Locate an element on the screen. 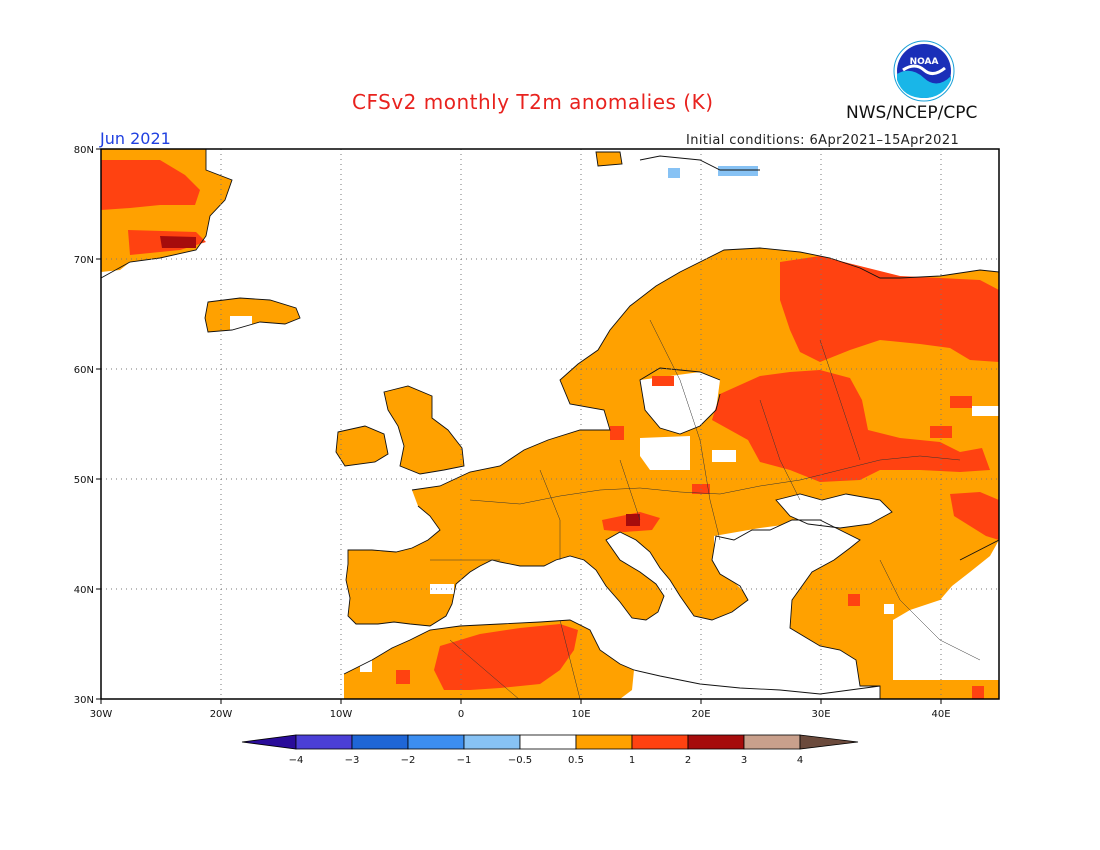 This screenshot has height=850, width=1100. morocco-warm-cell is located at coordinates (403, 677).